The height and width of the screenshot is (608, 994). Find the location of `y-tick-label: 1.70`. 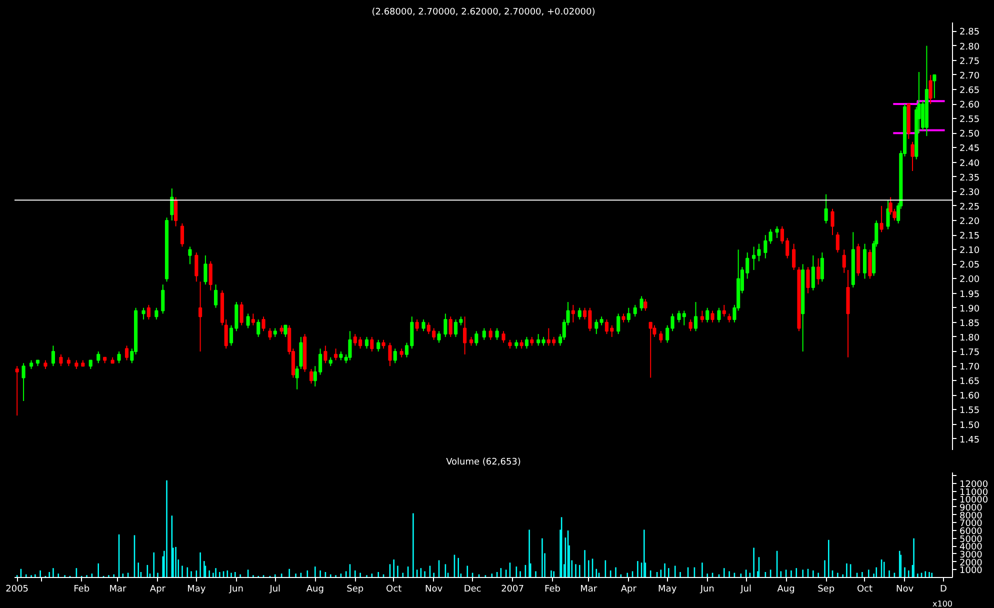

y-tick-label: 1.70 is located at coordinates (970, 367).